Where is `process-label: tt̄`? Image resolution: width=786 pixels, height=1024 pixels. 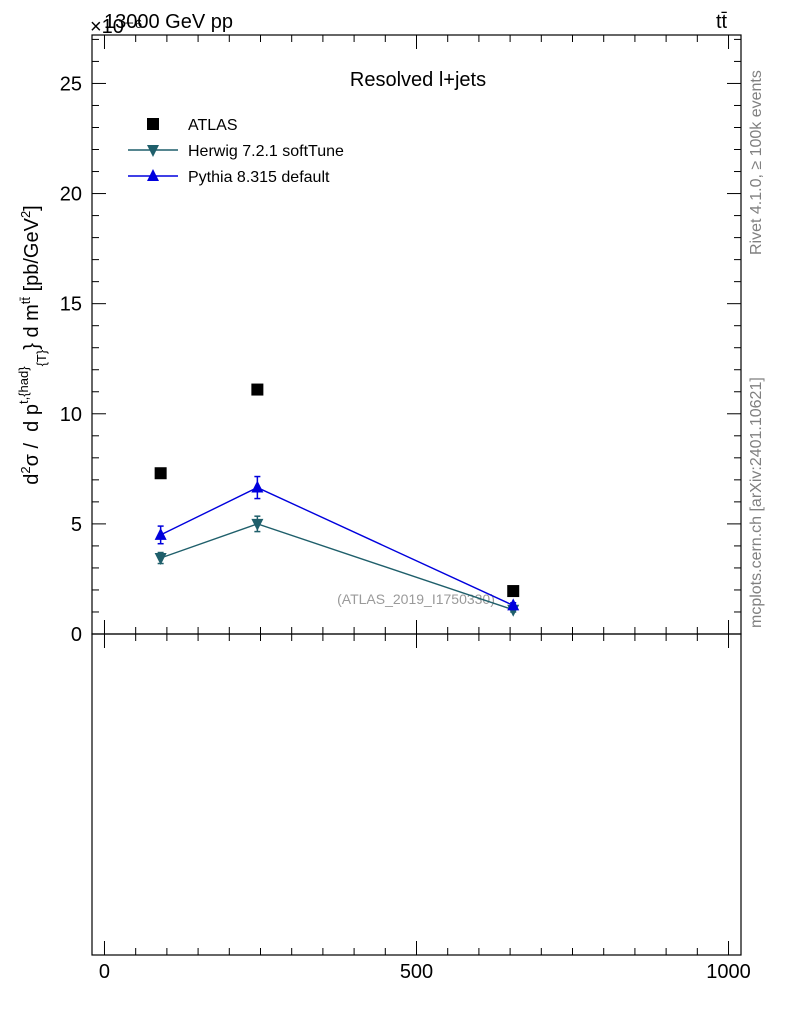
process-label: tt̄ is located at coordinates (722, 22).